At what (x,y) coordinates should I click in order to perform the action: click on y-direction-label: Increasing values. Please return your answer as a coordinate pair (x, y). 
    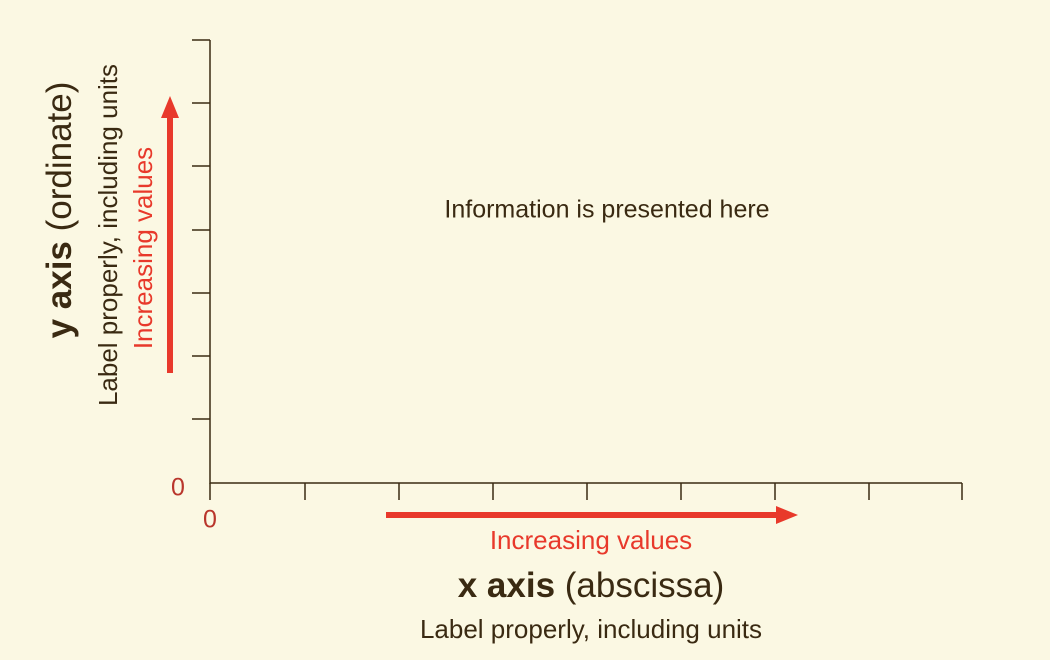
    Looking at the image, I should click on (143, 248).